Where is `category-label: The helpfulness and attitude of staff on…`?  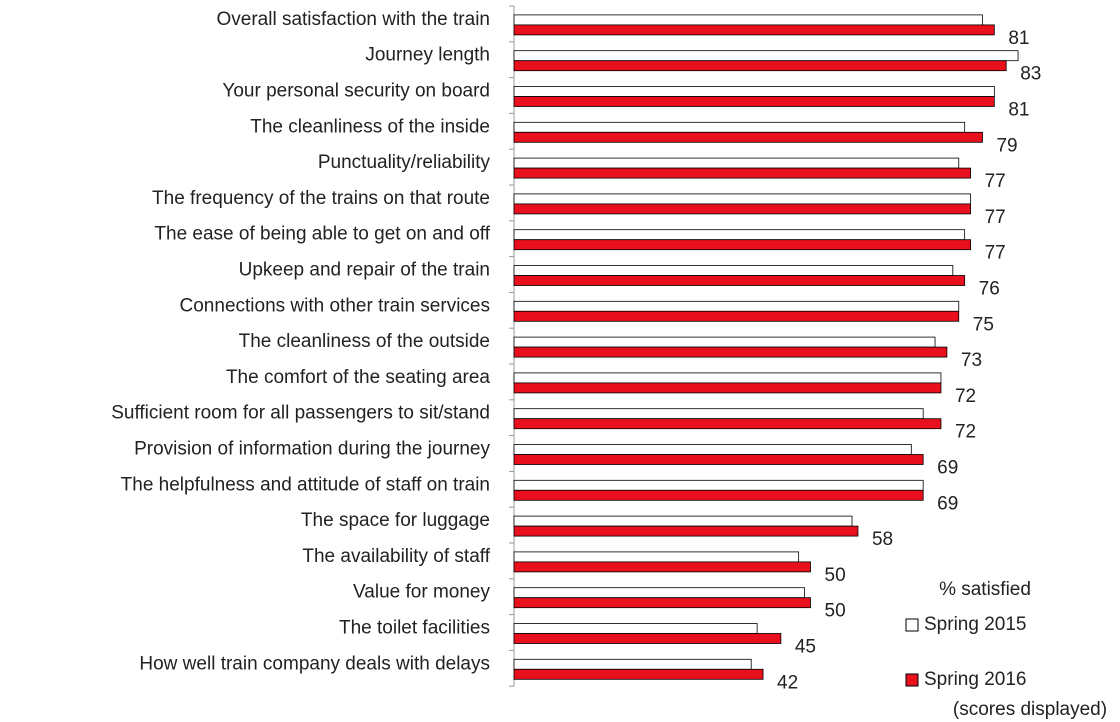
category-label: The helpfulness and attitude of staff on… is located at coordinates (305, 484).